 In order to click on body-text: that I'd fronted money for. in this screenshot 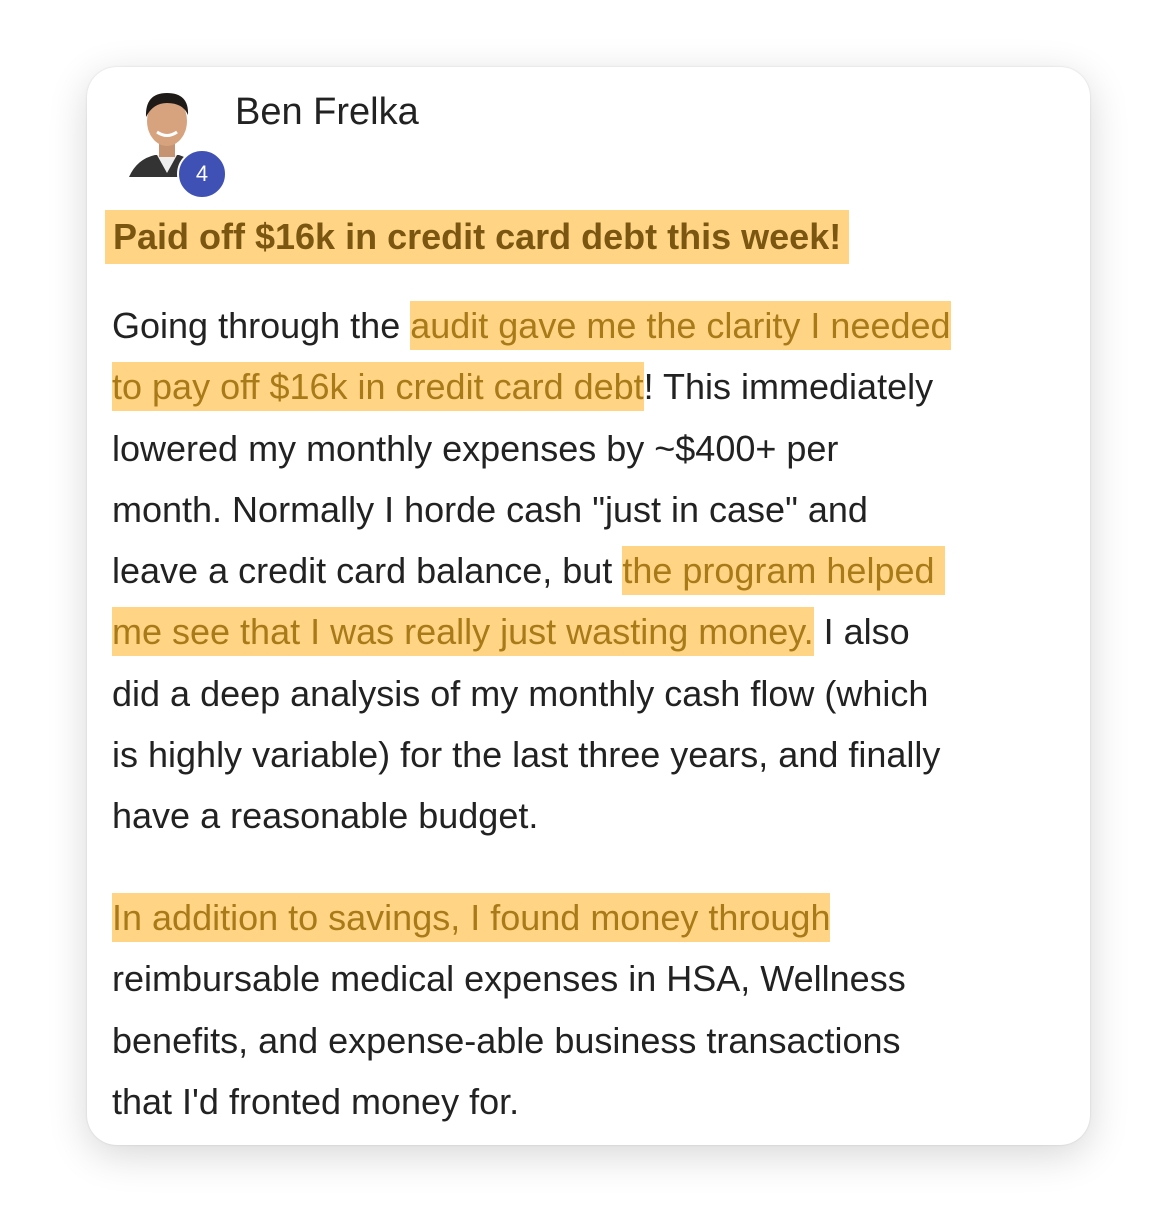, I will do `click(316, 1101)`.